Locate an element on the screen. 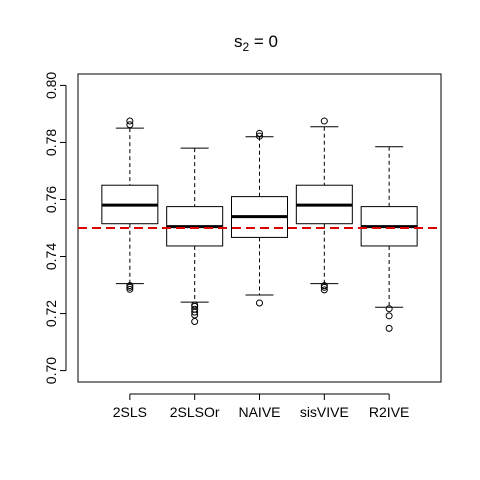 Image resolution: width=480 pixels, height=480 pixels. box-r2ive is located at coordinates (389, 239).